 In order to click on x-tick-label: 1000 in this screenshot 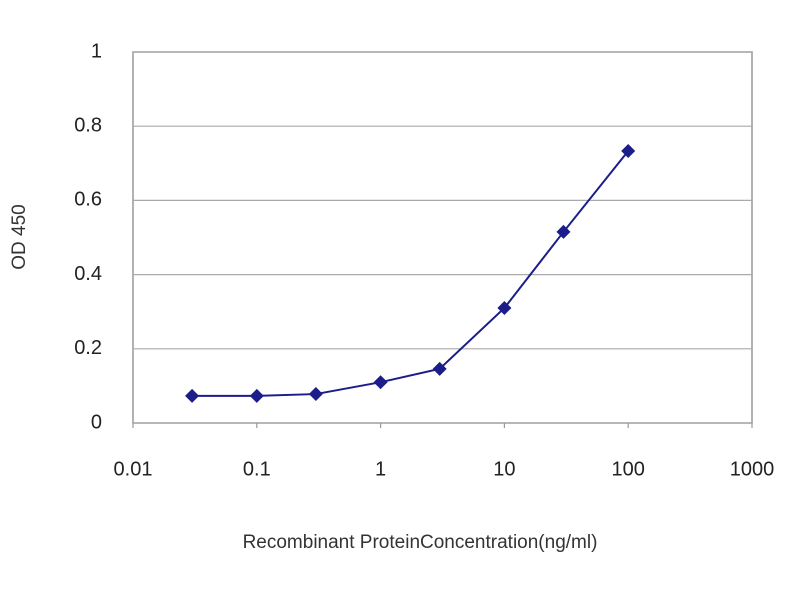, I will do `click(752, 469)`.